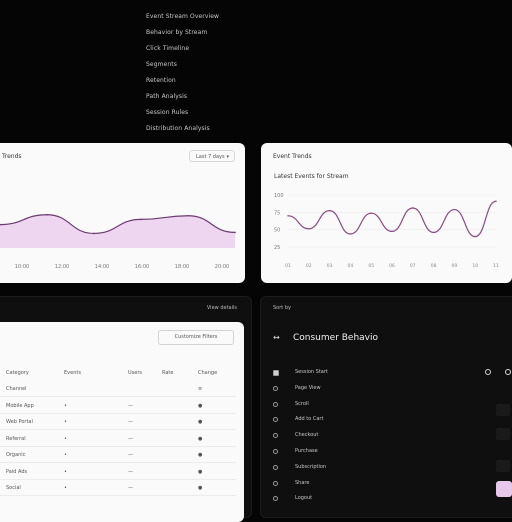 This screenshot has width=512, height=522. Describe the element at coordinates (306, 451) in the screenshot. I see `behavior-item: Purchase` at that location.